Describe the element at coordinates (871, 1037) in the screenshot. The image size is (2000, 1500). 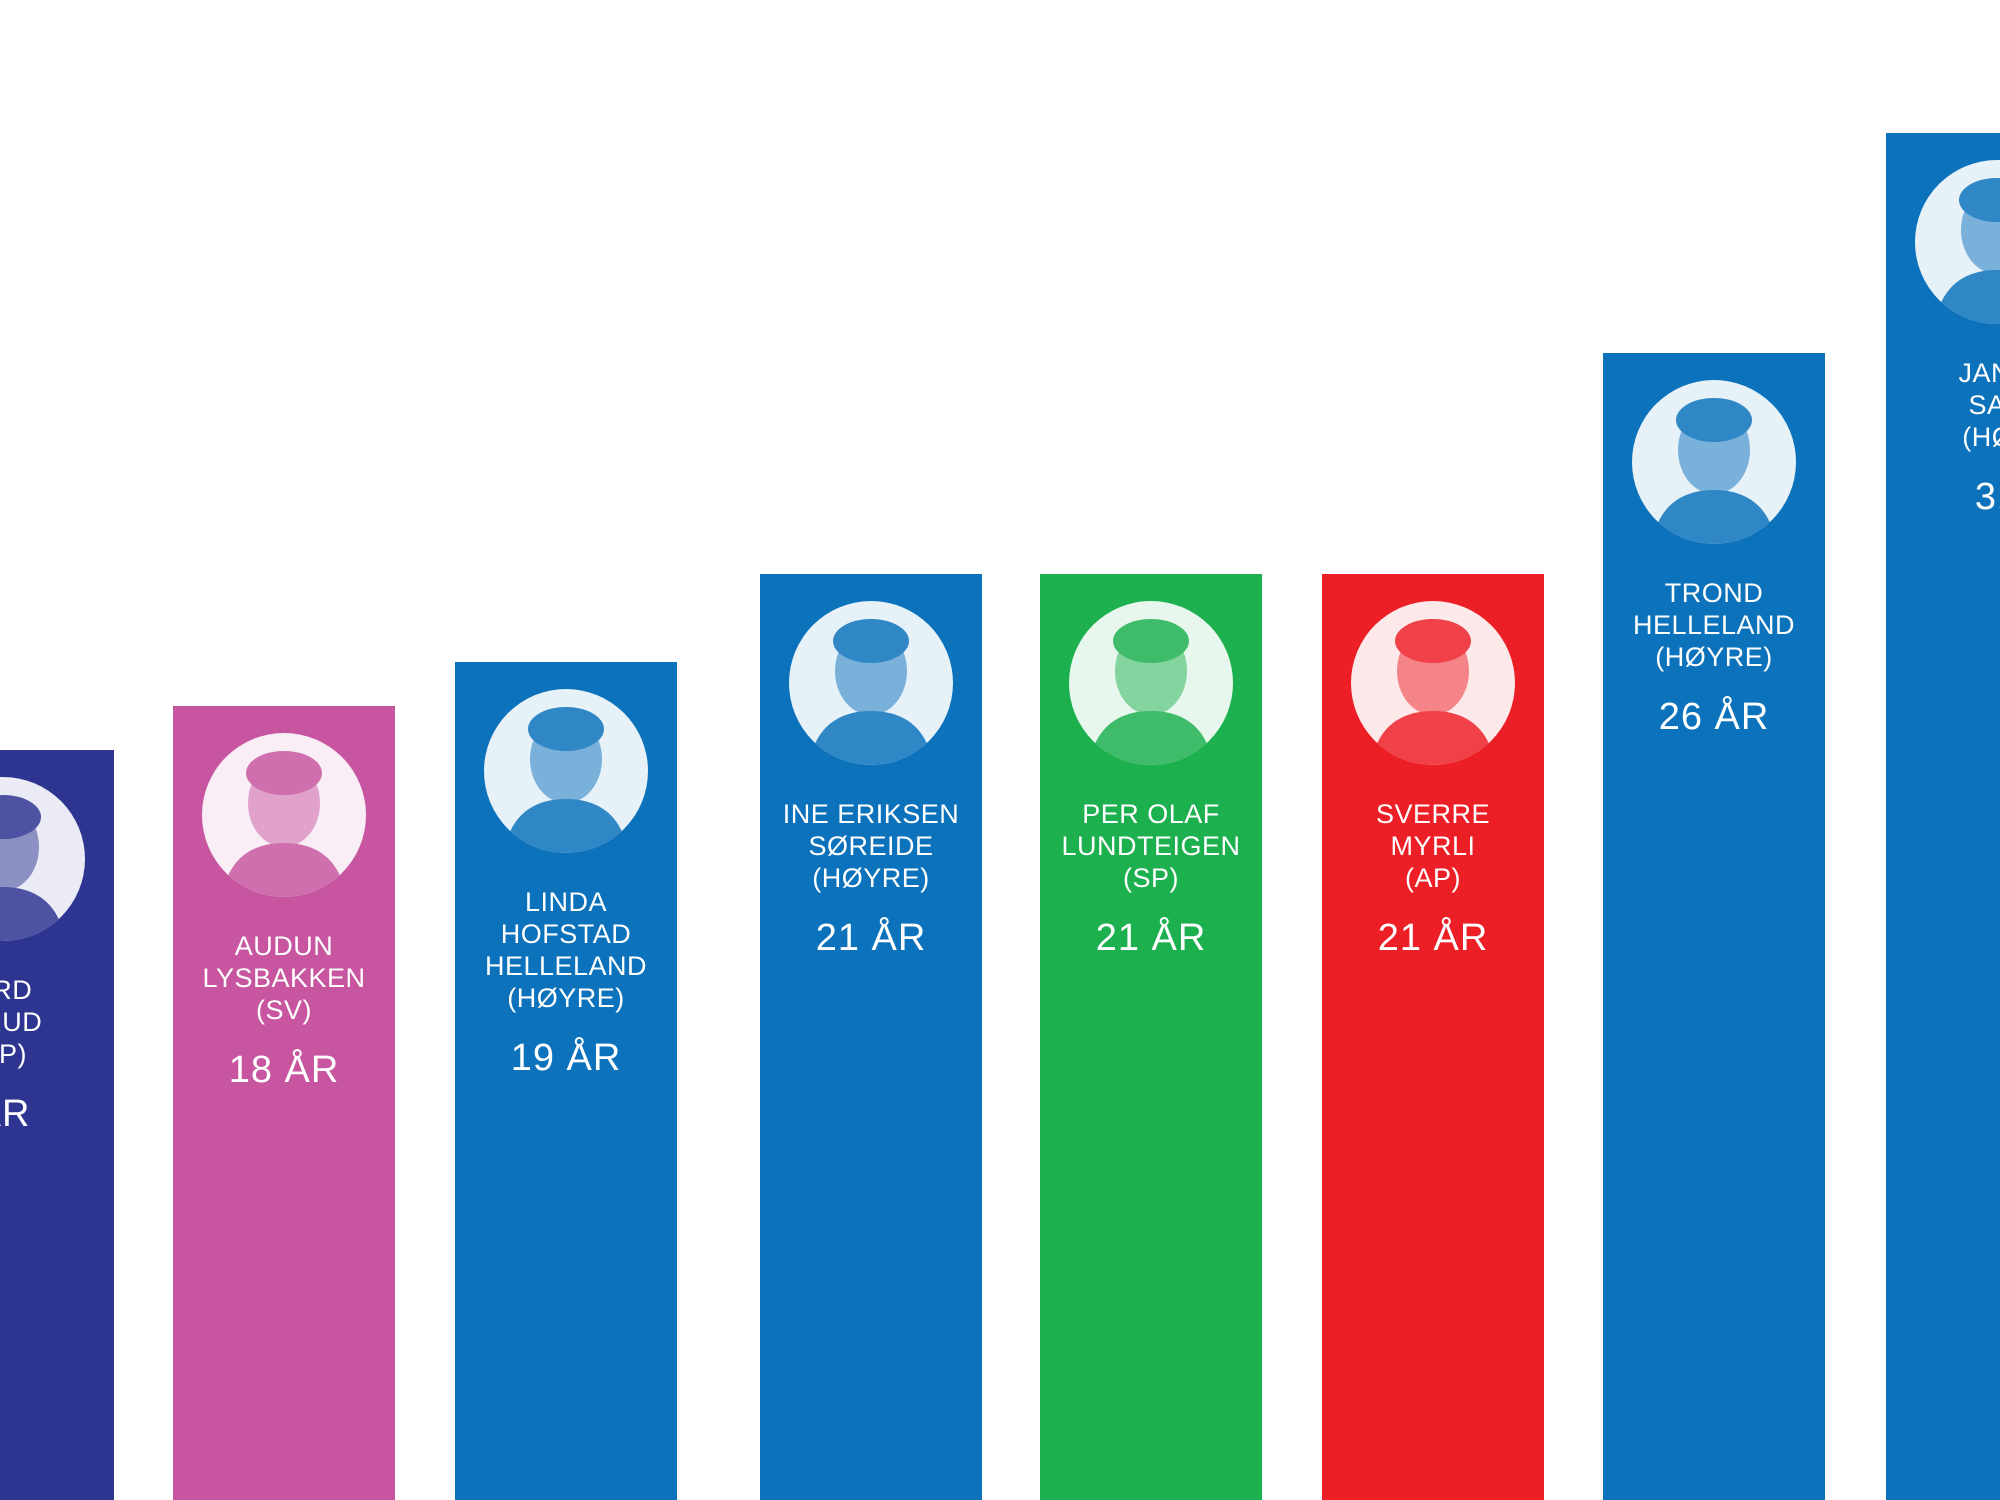
I see `bar-4: INE ERIKSEN SØREIDE (HØYRE) 21 ÅR` at that location.